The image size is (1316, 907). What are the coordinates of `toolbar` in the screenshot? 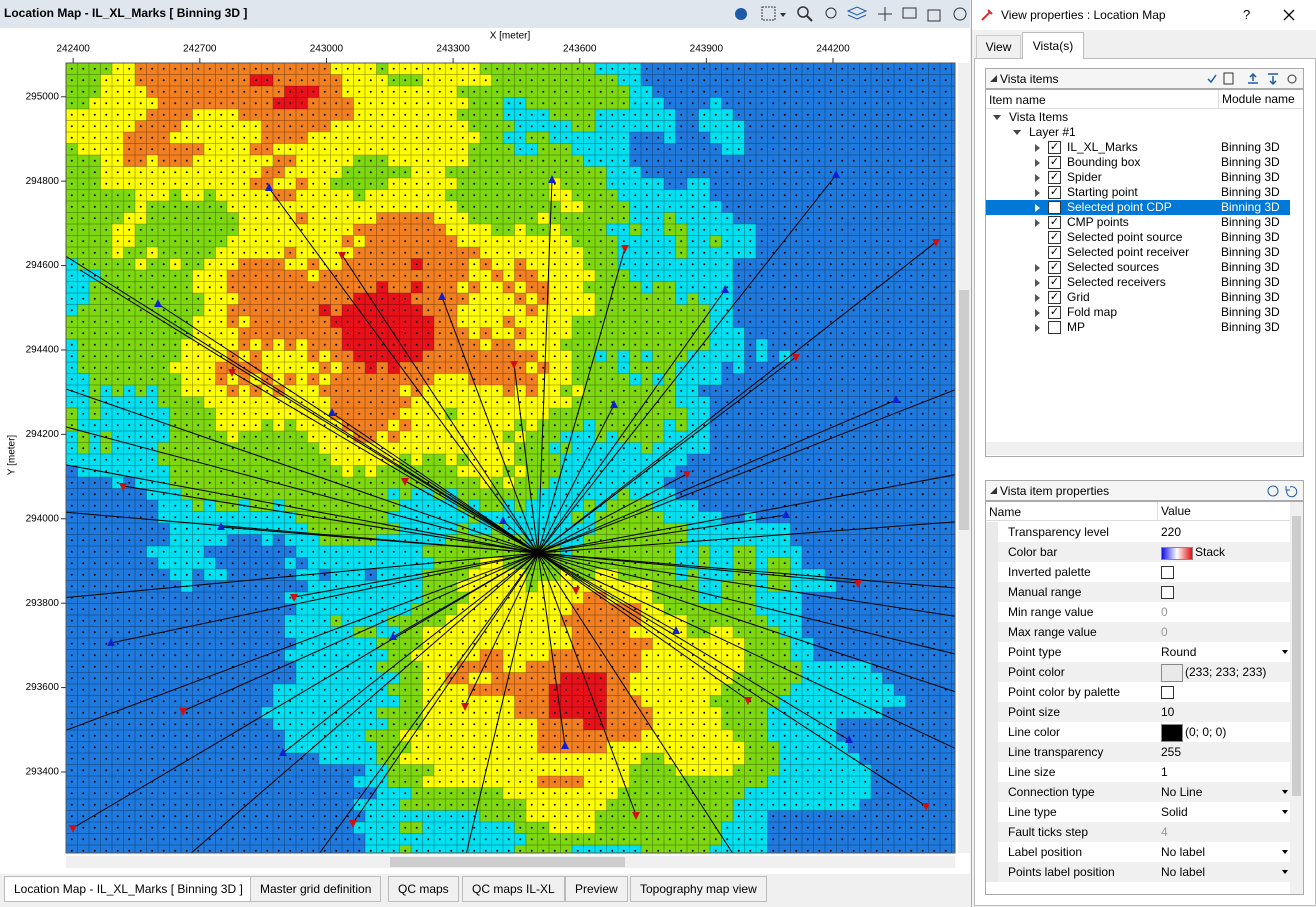 It's located at (850, 14).